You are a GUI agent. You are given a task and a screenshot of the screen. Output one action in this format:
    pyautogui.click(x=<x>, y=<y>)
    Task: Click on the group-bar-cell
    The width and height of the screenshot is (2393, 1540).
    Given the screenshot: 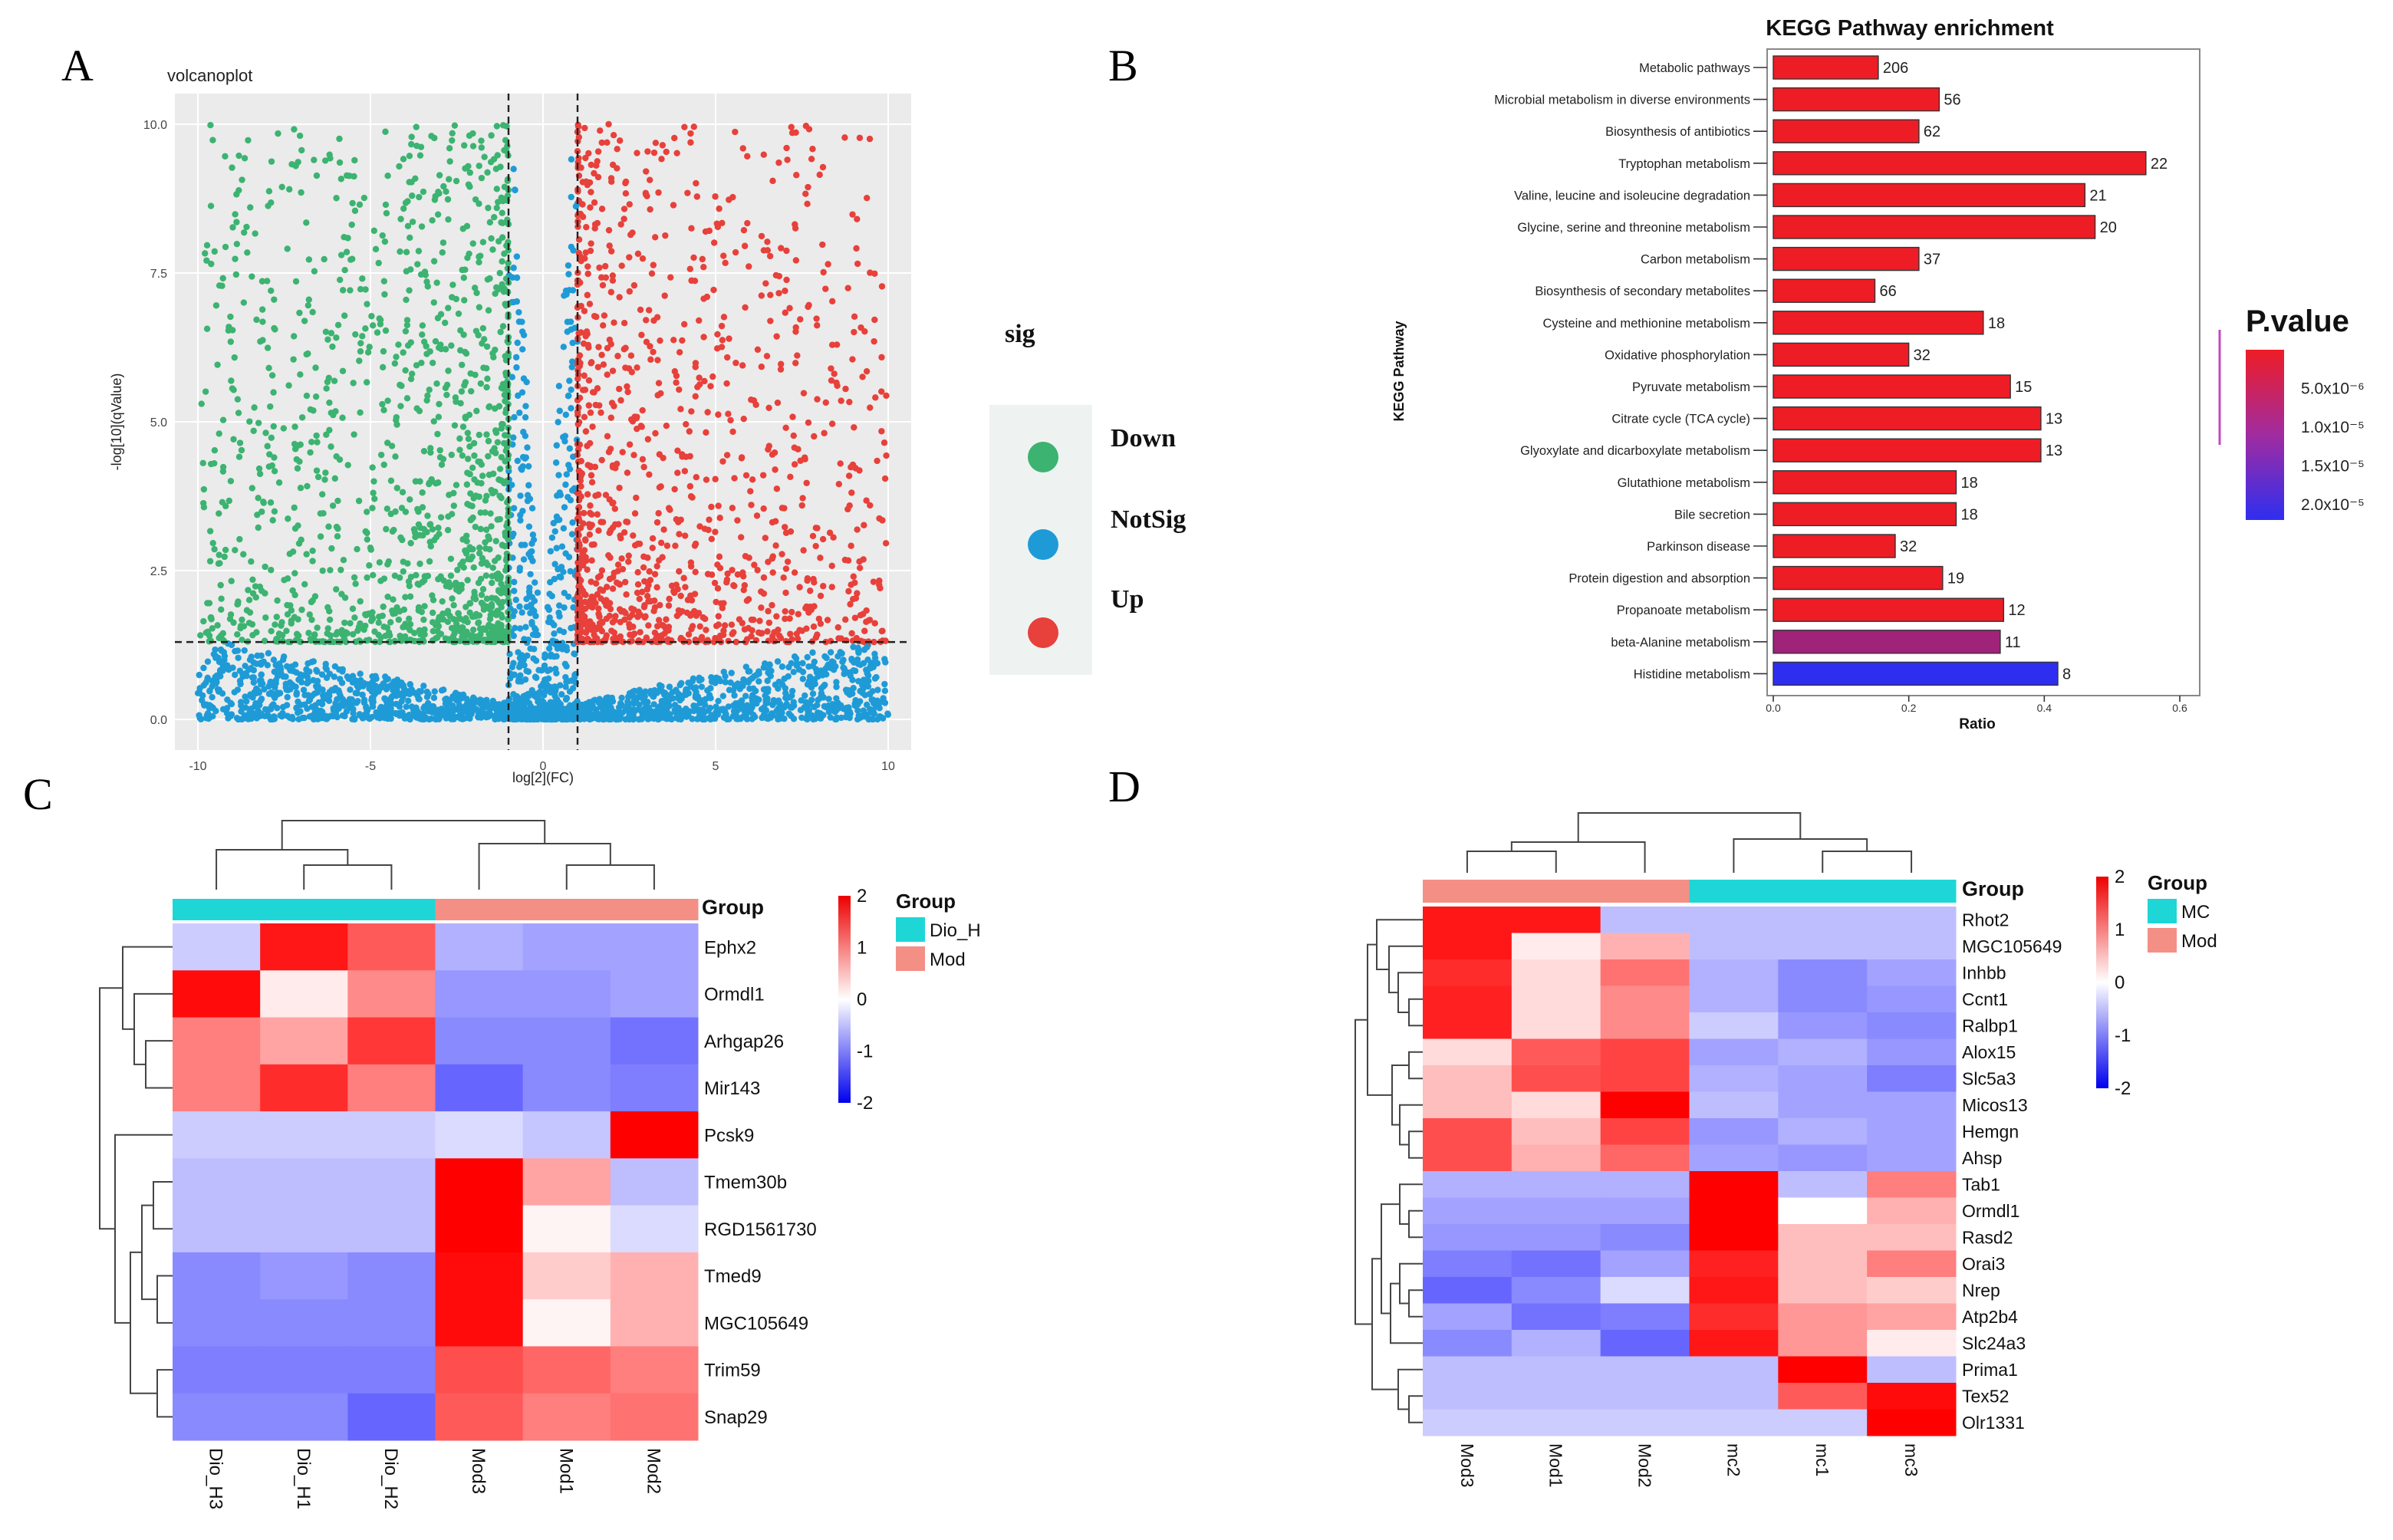 What is the action you would take?
    pyautogui.click(x=1645, y=892)
    